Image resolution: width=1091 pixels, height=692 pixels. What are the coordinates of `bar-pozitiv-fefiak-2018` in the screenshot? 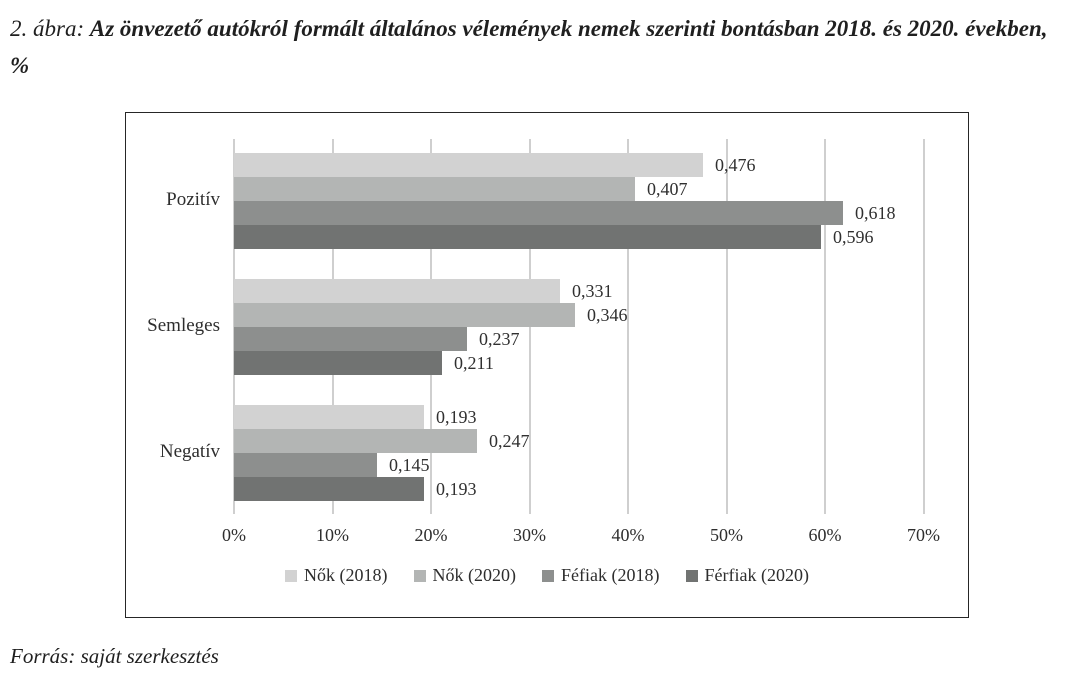 It's located at (538, 213).